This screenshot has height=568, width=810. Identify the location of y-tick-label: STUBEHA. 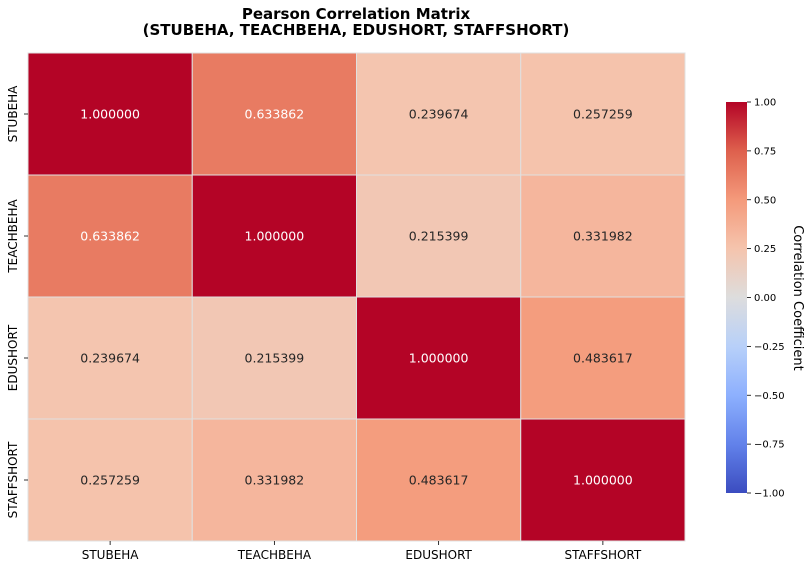
(13, 114).